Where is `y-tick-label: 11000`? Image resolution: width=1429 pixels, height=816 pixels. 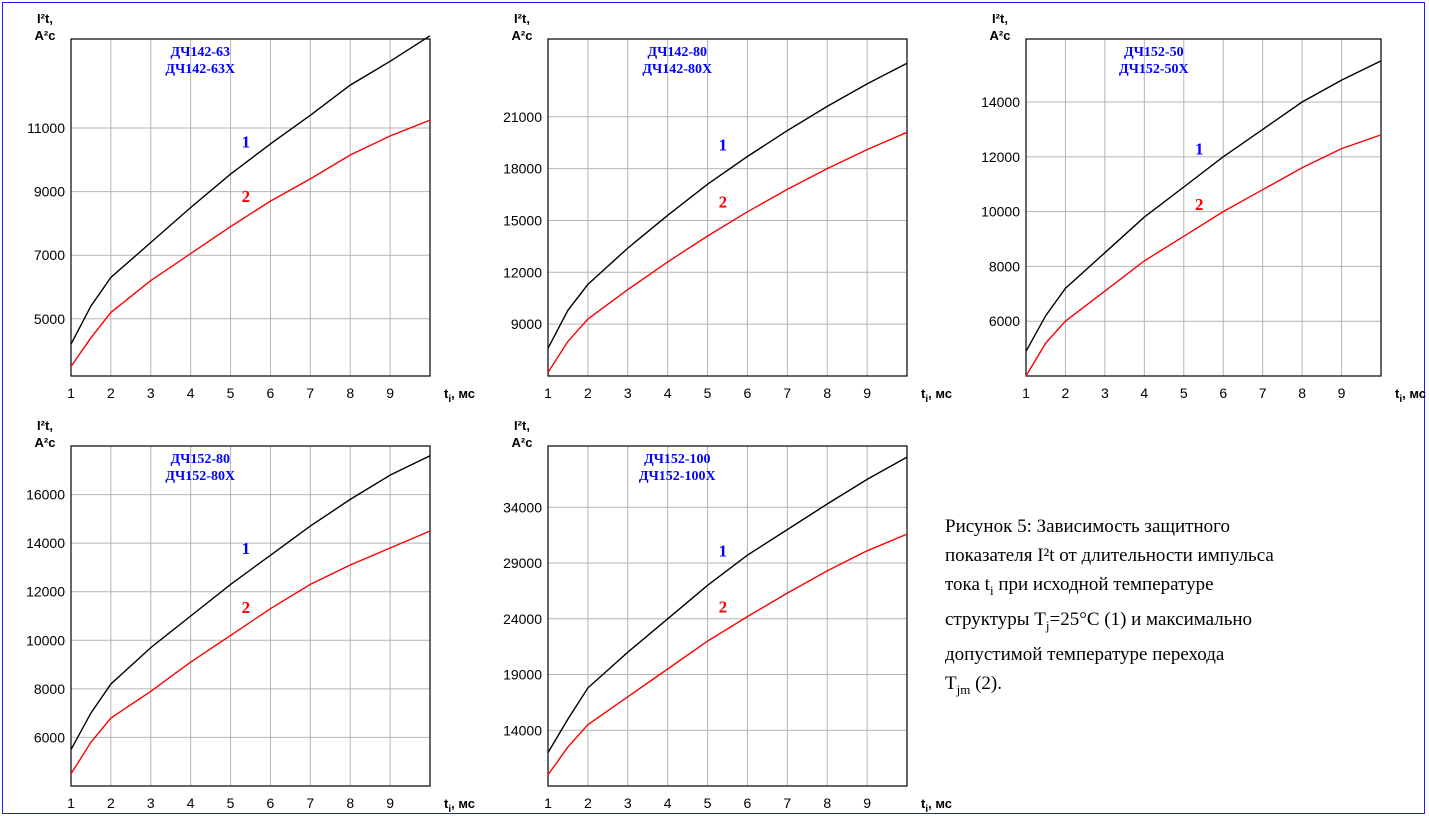 y-tick-label: 11000 is located at coordinates (46, 128).